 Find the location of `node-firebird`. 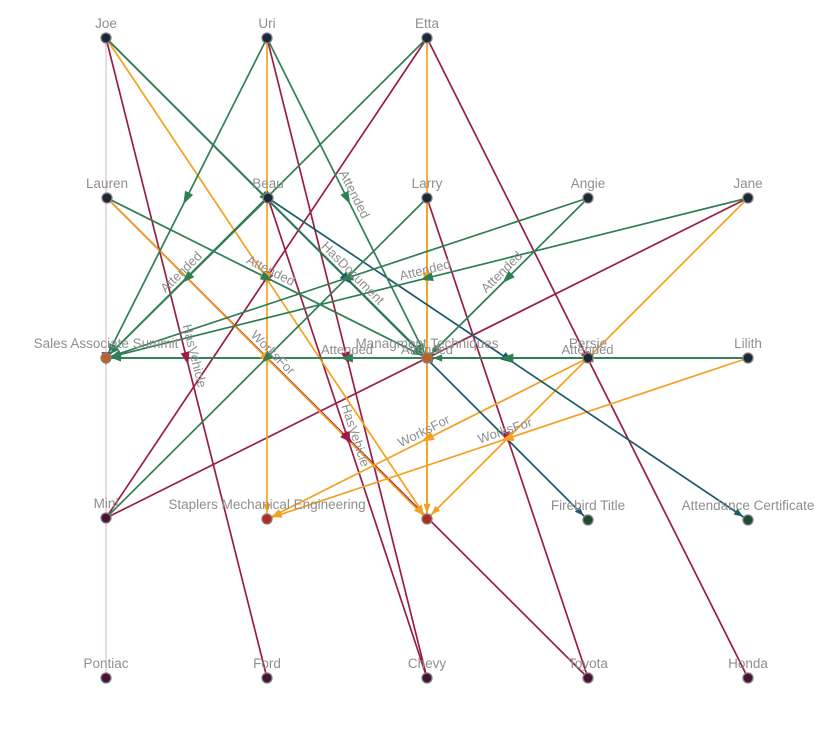

node-firebird is located at coordinates (588, 520).